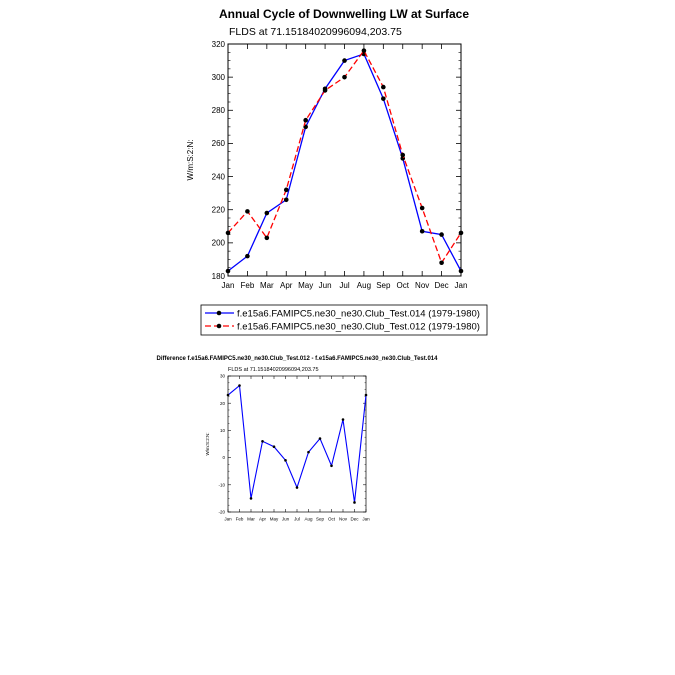 The width and height of the screenshot is (675, 675). What do you see at coordinates (219, 276) in the screenshot?
I see `y-tick-label: 180` at bounding box center [219, 276].